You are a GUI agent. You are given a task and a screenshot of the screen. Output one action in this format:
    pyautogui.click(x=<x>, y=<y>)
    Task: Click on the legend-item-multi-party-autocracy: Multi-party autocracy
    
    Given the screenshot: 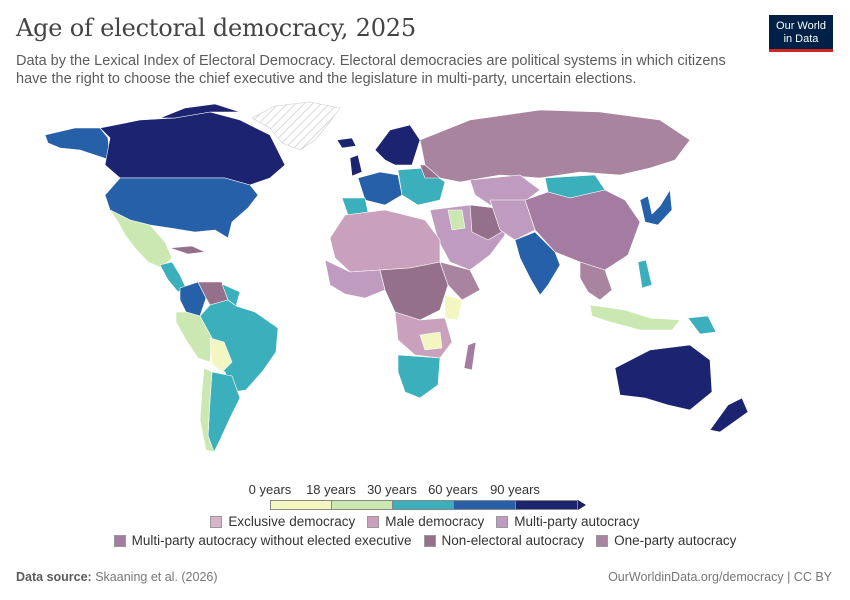 What is the action you would take?
    pyautogui.click(x=568, y=521)
    